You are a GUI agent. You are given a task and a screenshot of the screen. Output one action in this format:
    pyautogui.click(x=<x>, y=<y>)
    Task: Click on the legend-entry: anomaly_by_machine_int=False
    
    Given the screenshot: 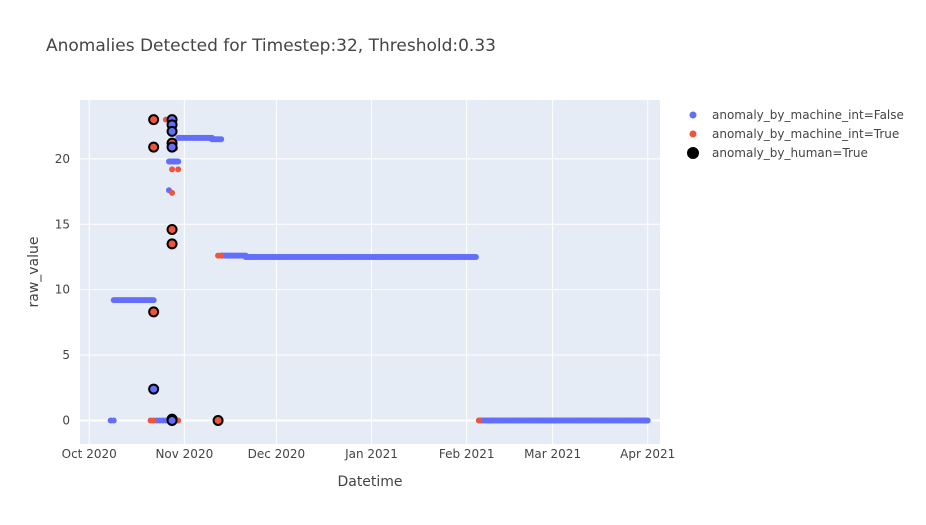 What is the action you would take?
    pyautogui.click(x=808, y=115)
    